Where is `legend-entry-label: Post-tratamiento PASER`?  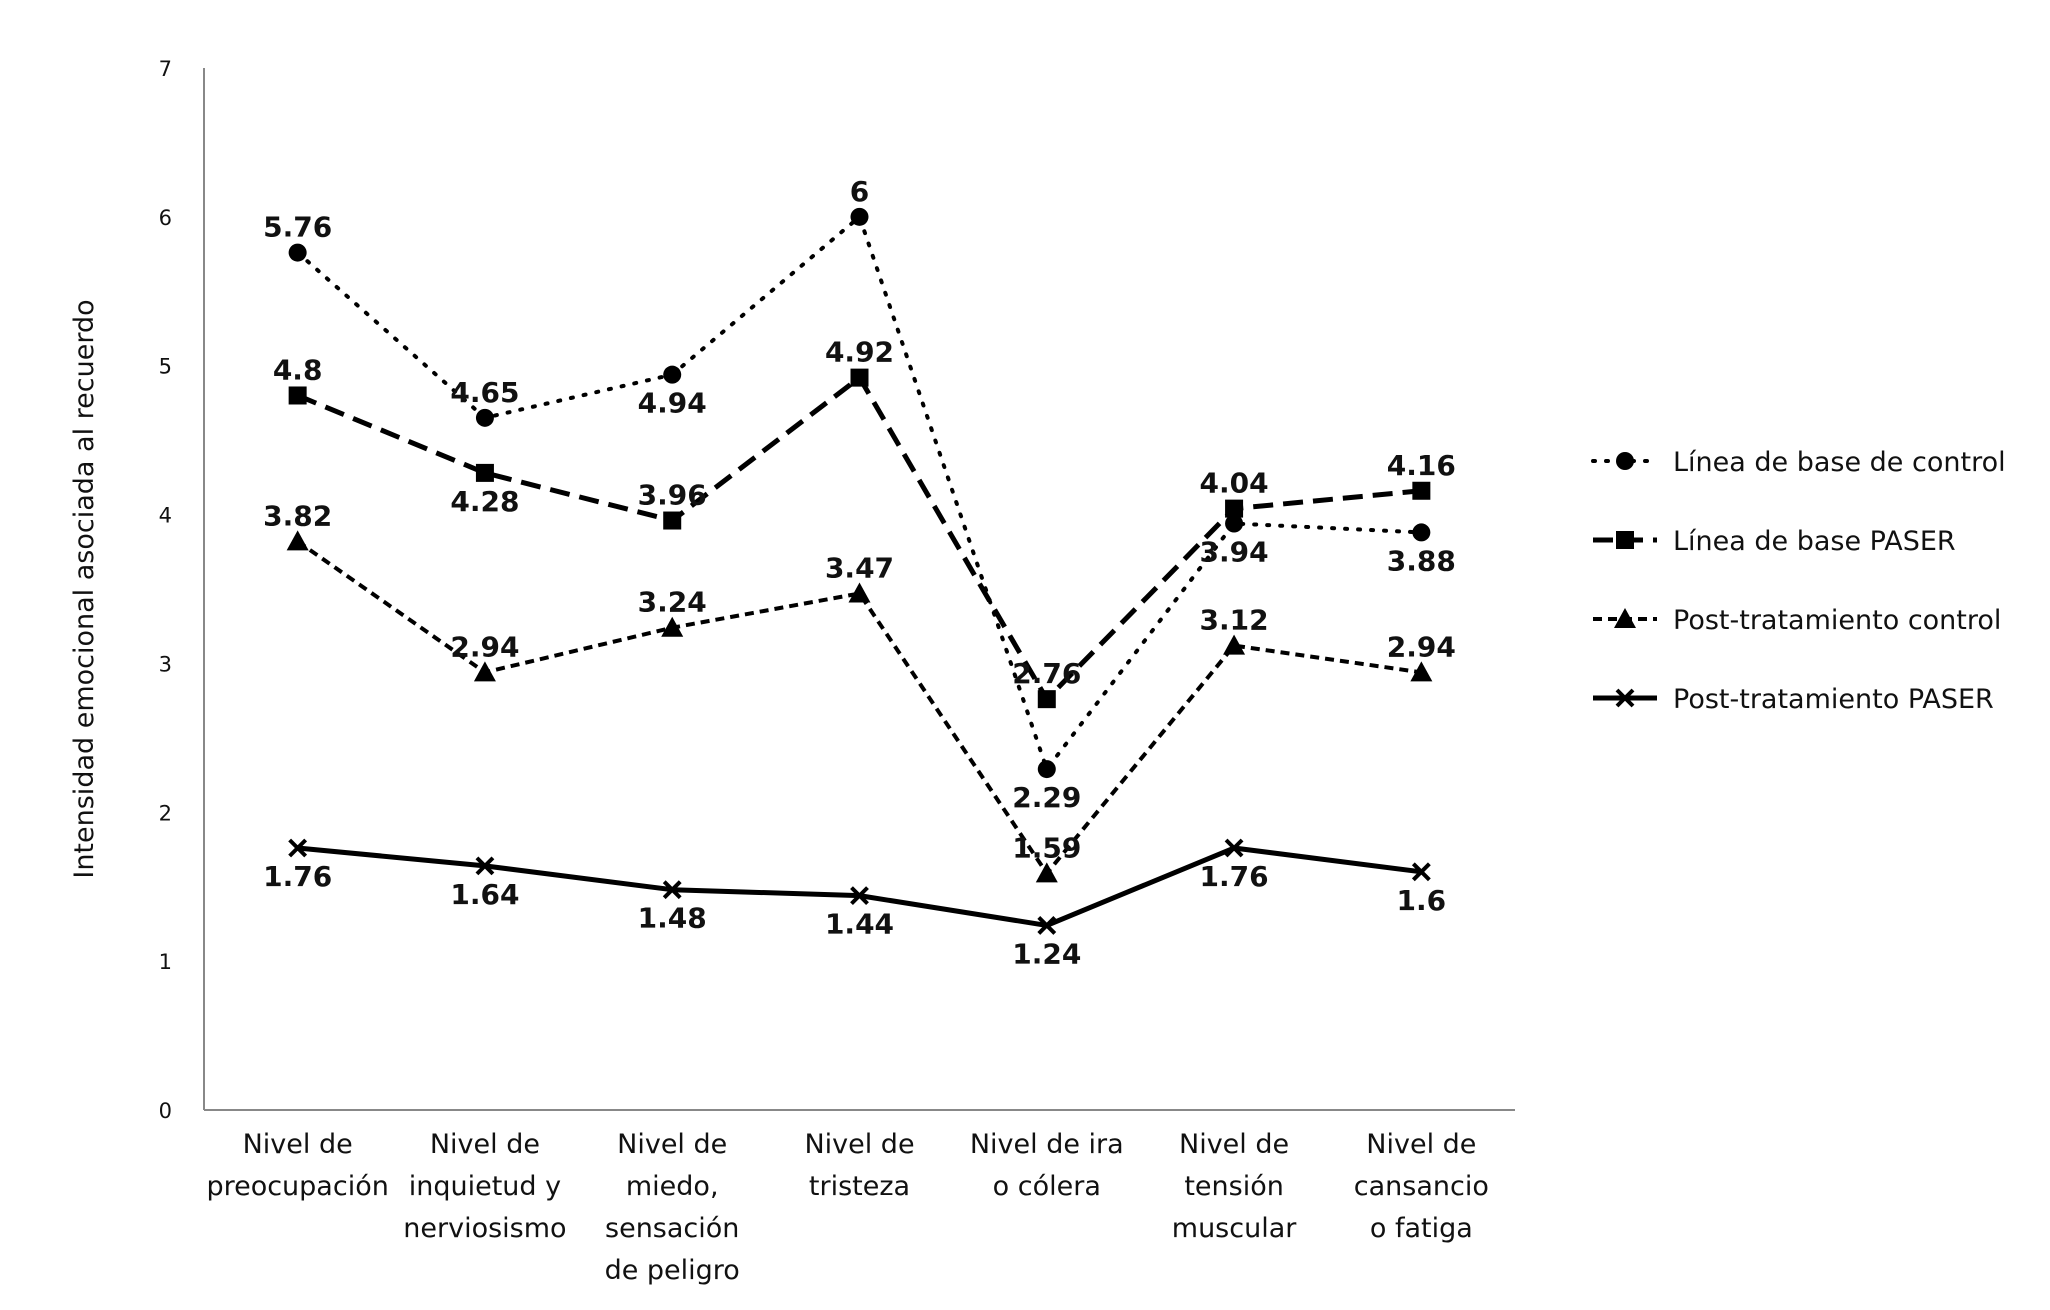 legend-entry-label: Post-tratamiento PASER is located at coordinates (1833, 699).